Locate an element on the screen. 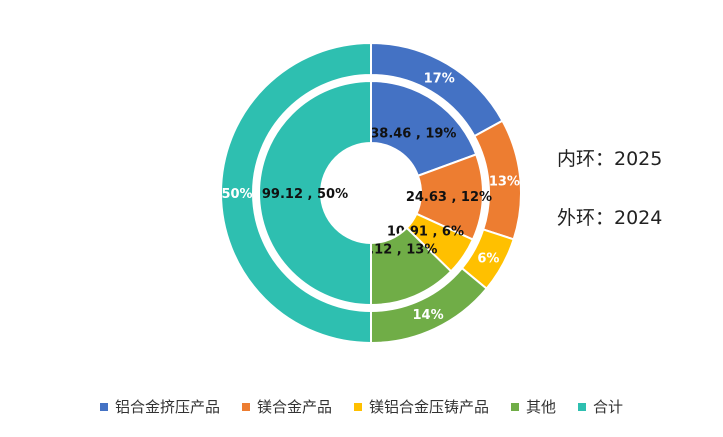 This screenshot has width=723, height=437. outer-label-1: 13% is located at coordinates (504, 181).